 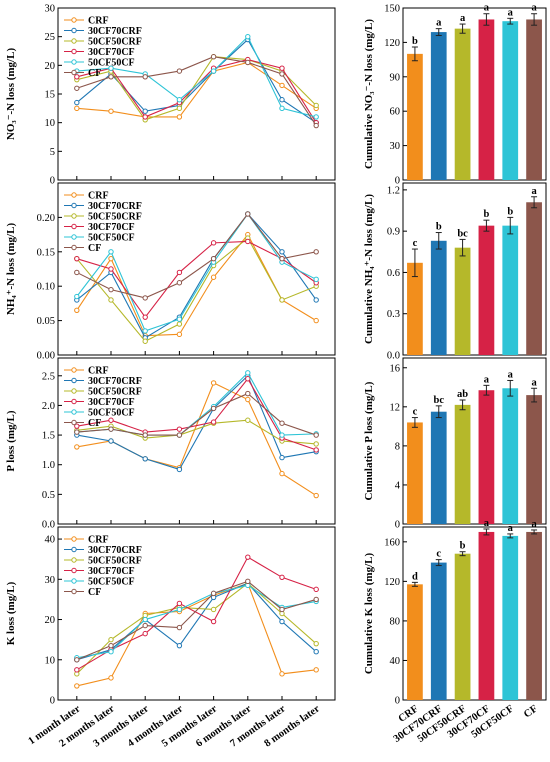 What do you see at coordinates (52, 181) in the screenshot?
I see `no3-line-ytick-label: 0` at bounding box center [52, 181].